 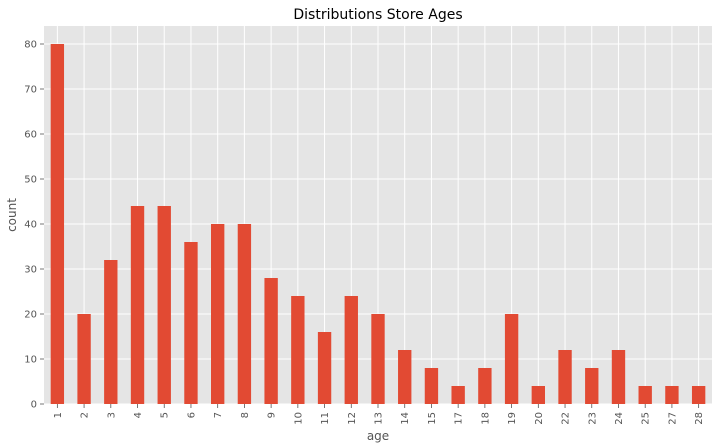 I want to click on x-axis-label: age, so click(x=378, y=436).